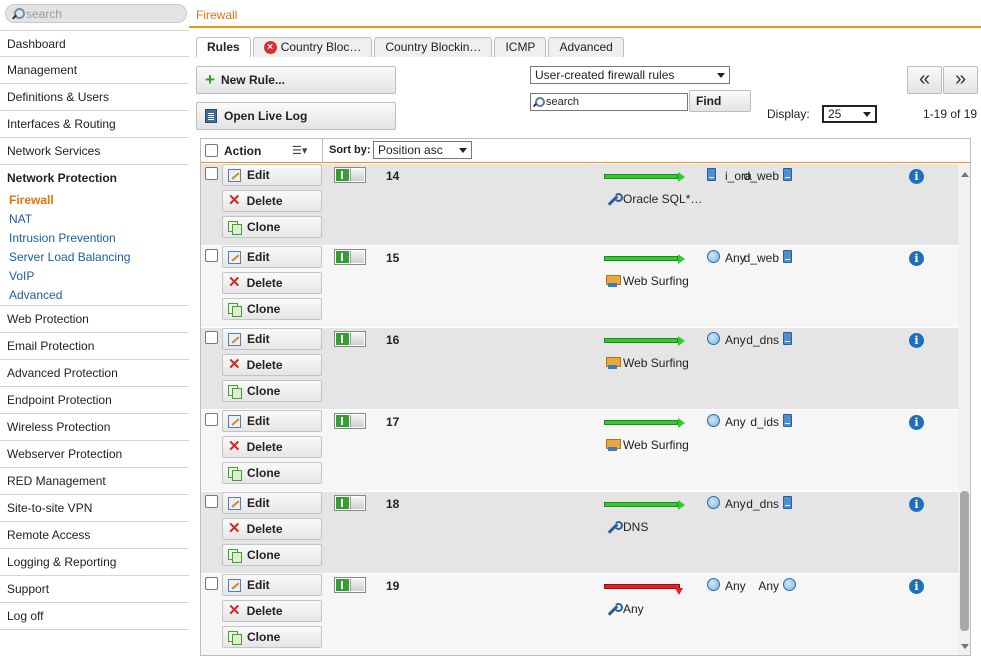  What do you see at coordinates (849, 114) in the screenshot?
I see `display-count-select: 25` at bounding box center [849, 114].